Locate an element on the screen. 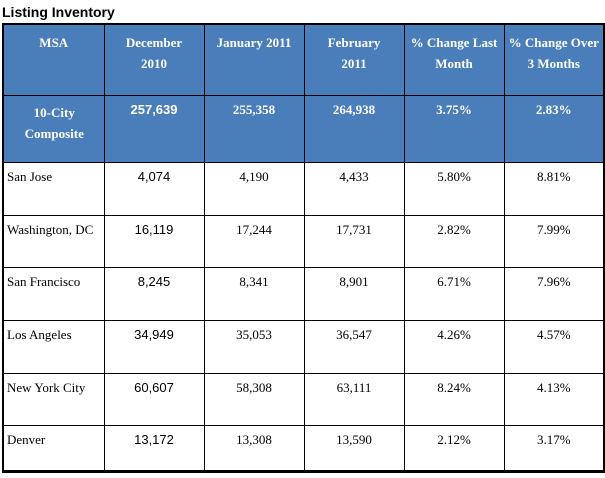 Image resolution: width=605 pixels, height=478 pixels. value-cell: 8,245 is located at coordinates (154, 293).